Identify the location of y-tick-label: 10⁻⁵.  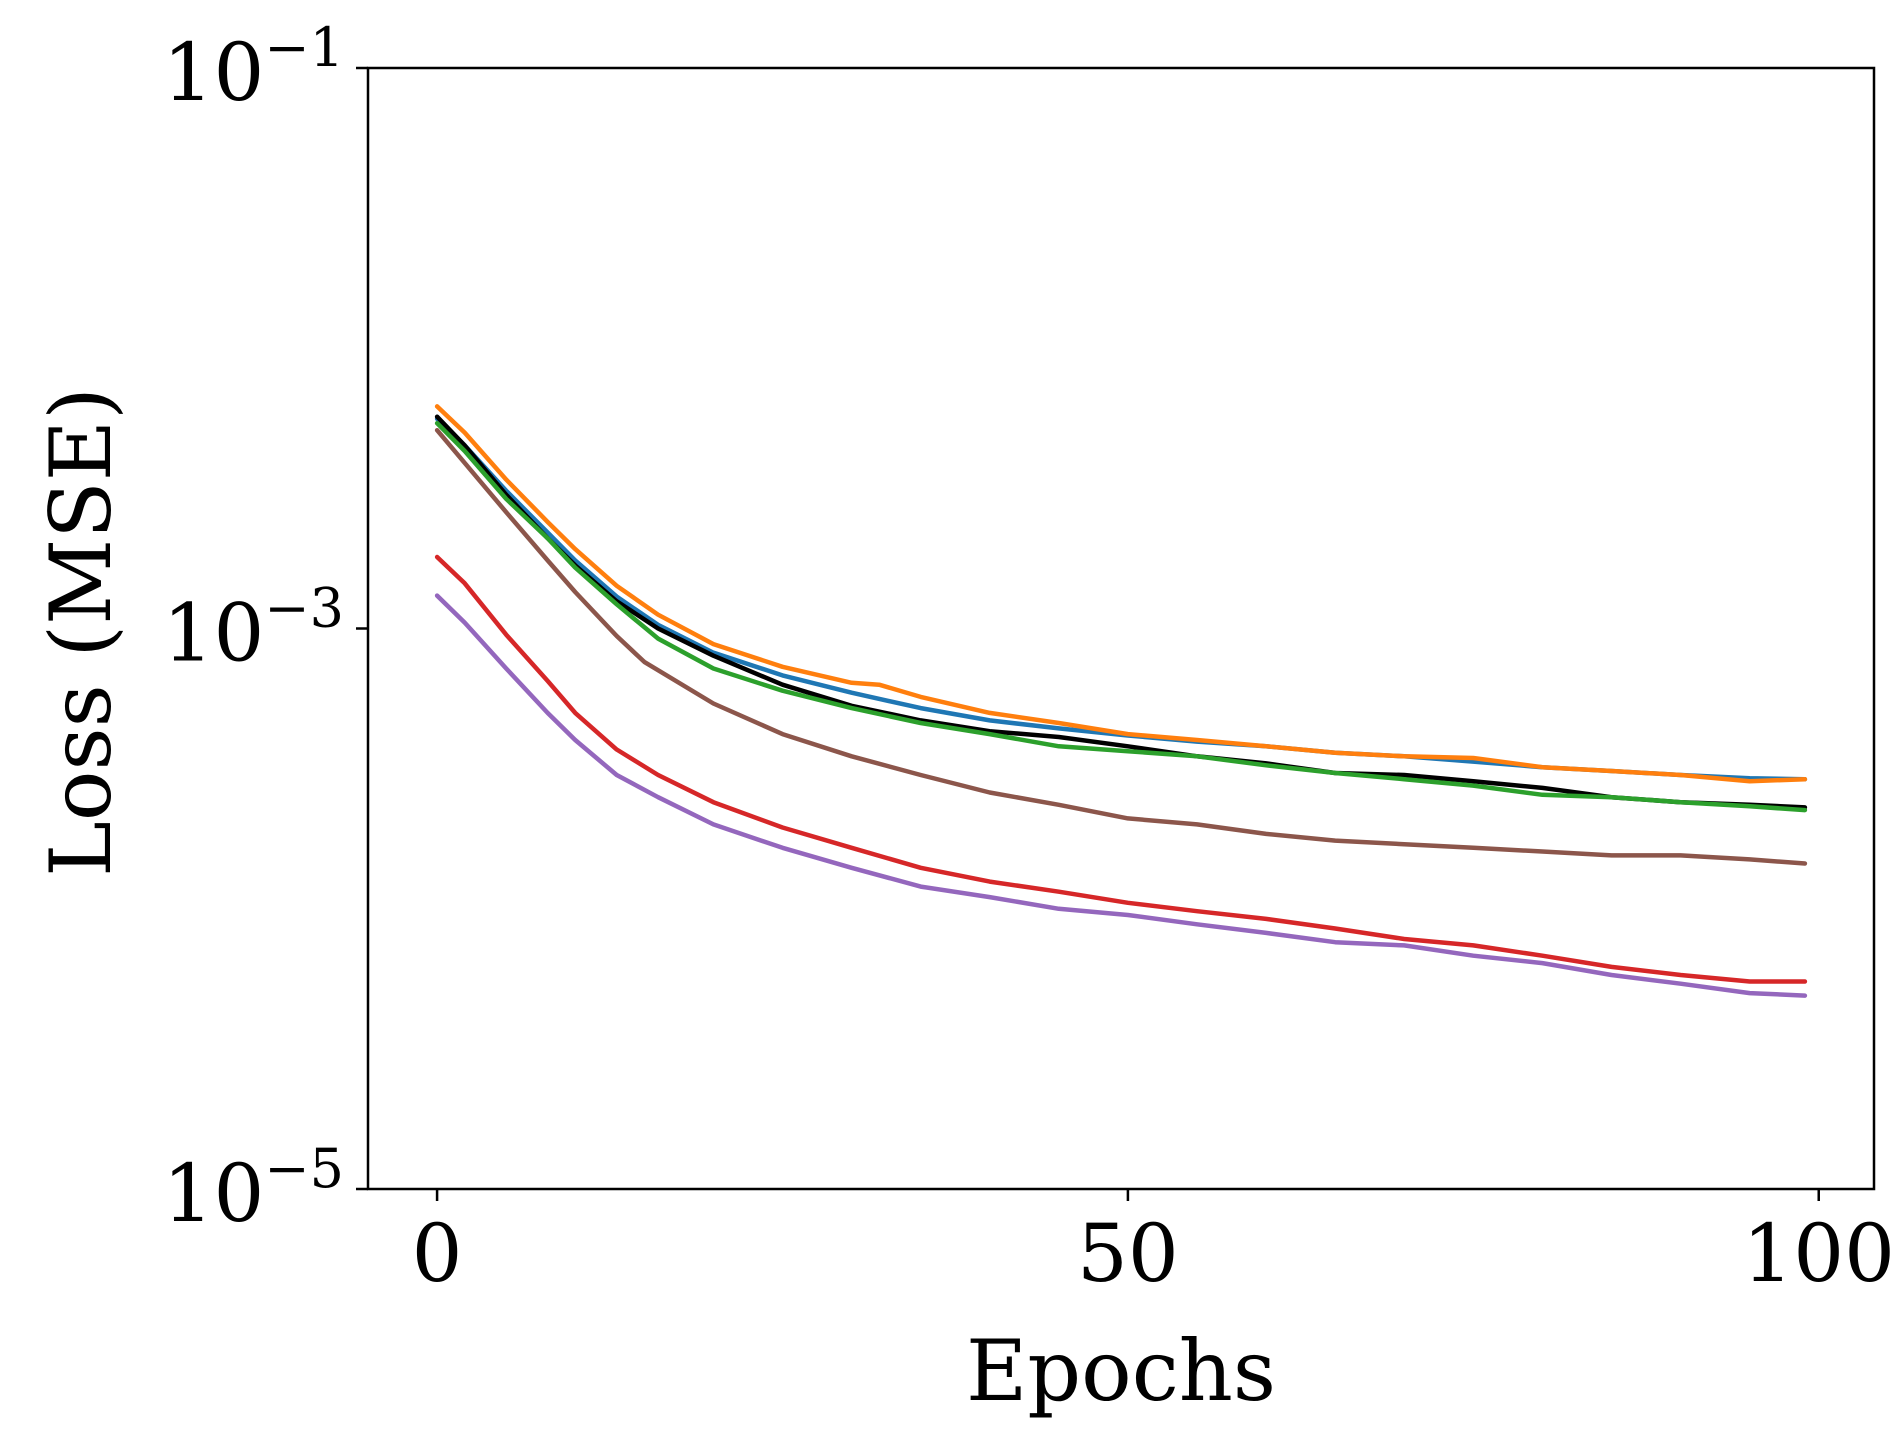
(253, 1188).